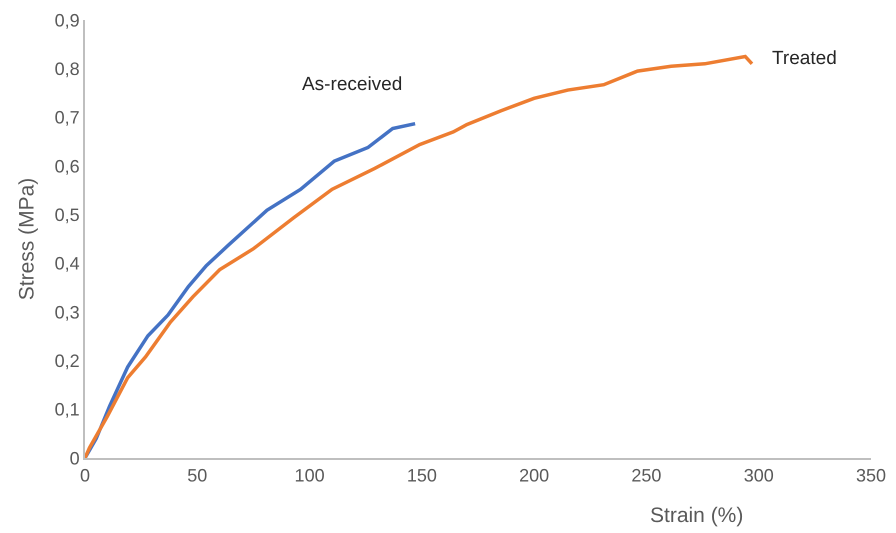 This screenshot has height=533, width=896. I want to click on x-axis-title: Strain (%), so click(697, 515).